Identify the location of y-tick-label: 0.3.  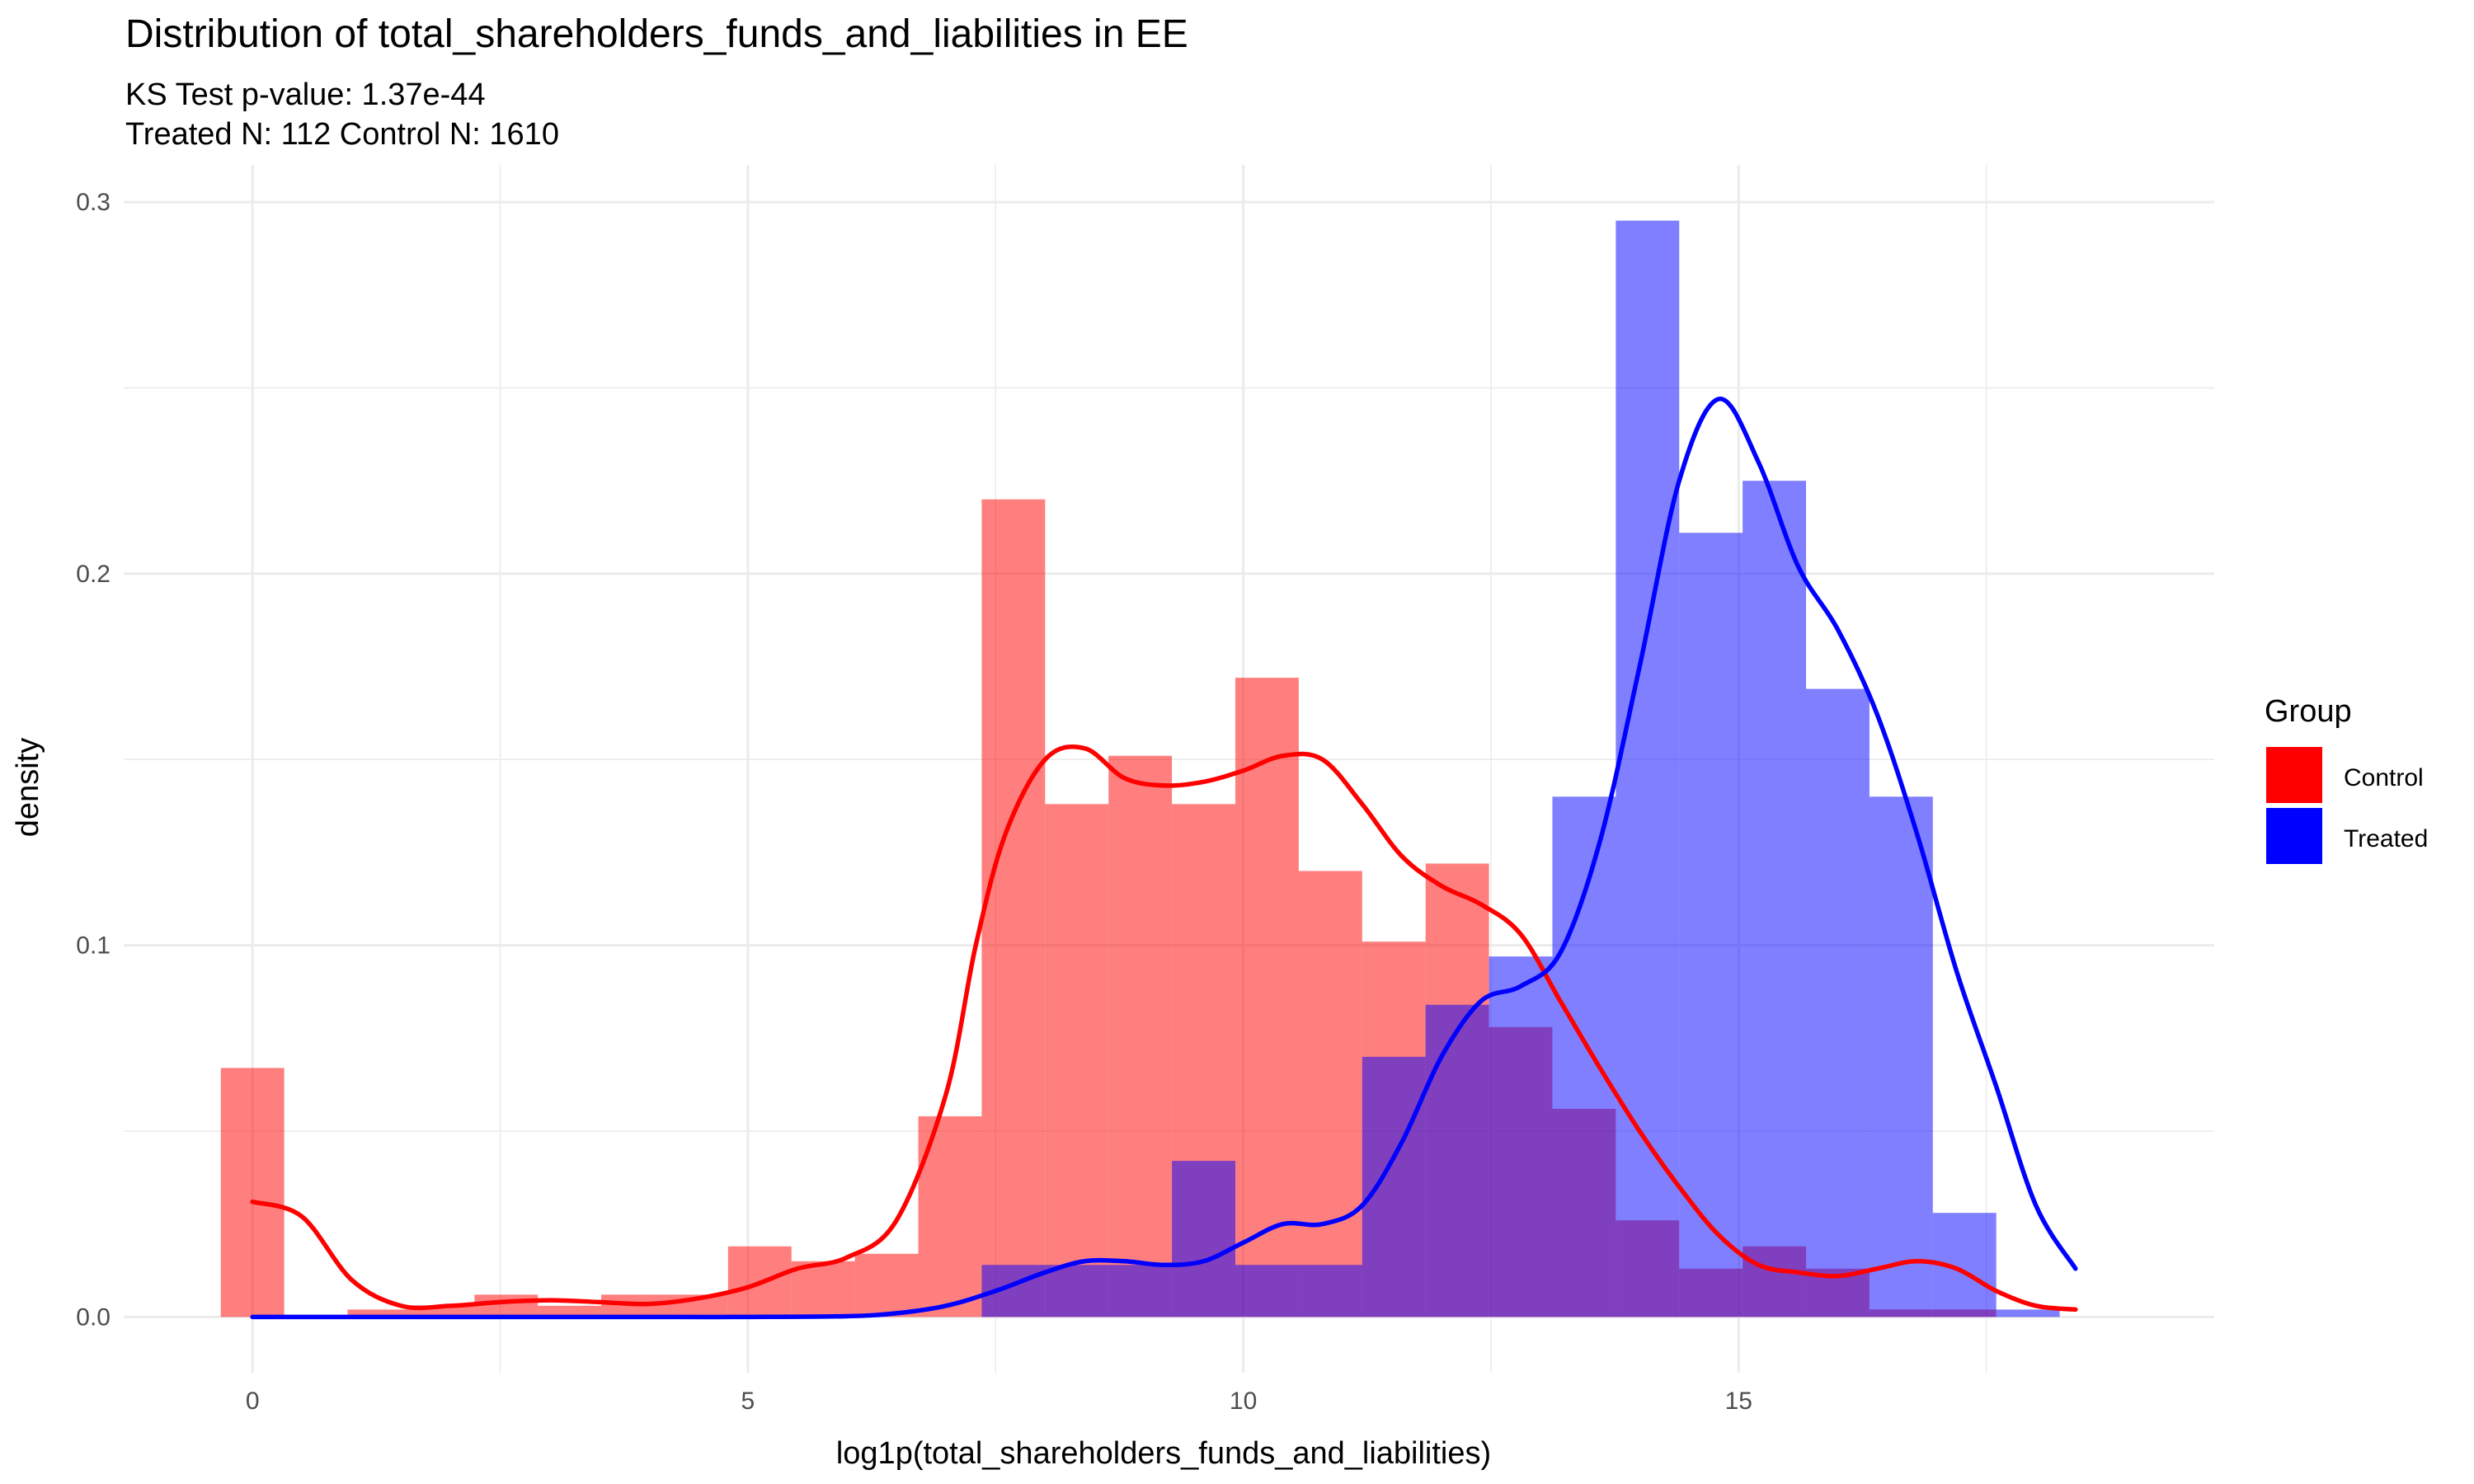
(93, 202).